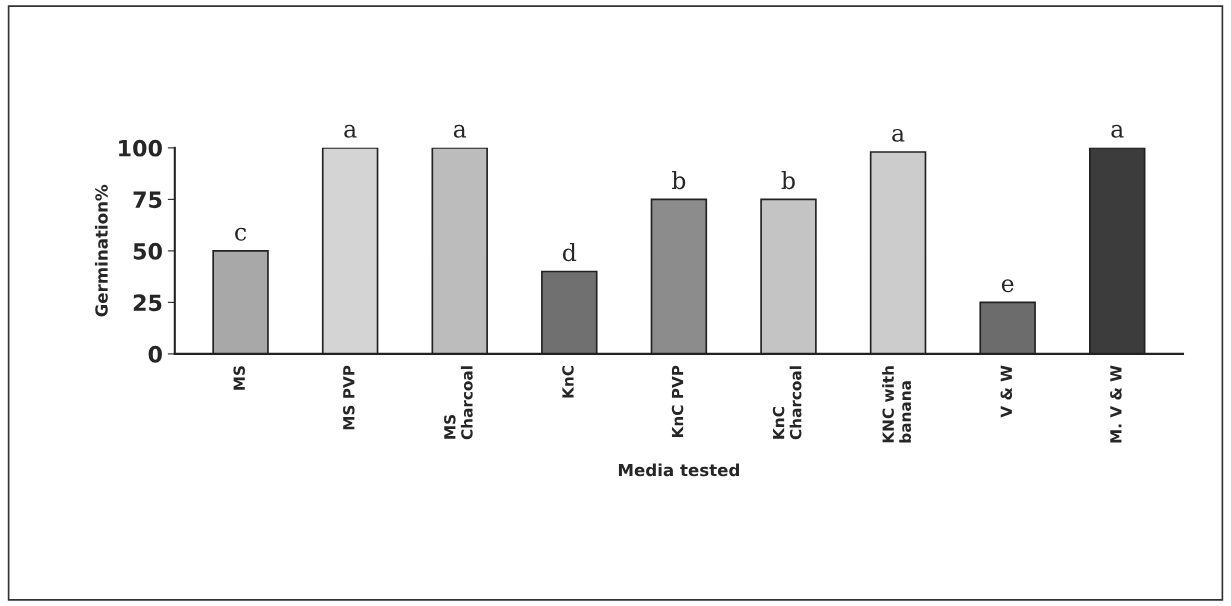  I want to click on x-tick-label: KnC PVP, so click(677, 401).